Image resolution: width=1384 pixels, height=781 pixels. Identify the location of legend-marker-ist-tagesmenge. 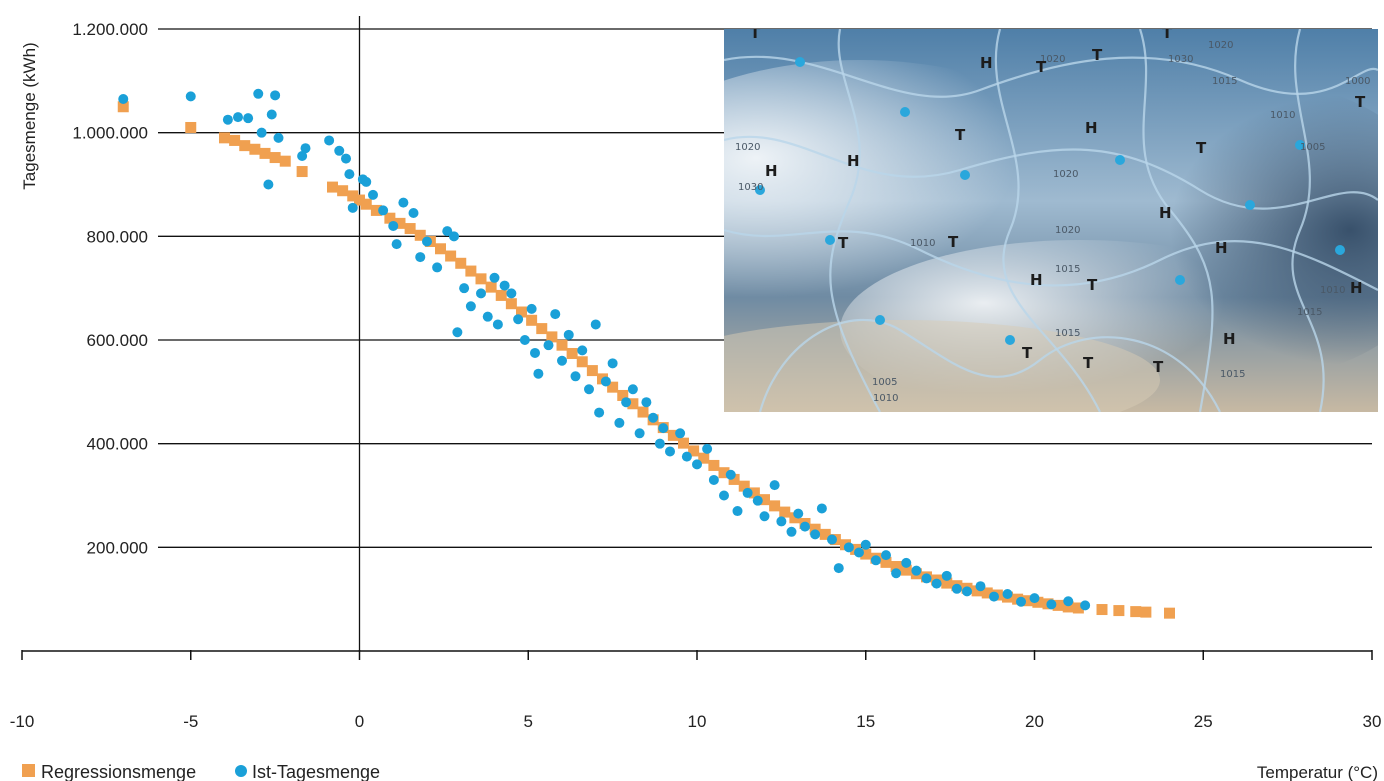
(241, 771).